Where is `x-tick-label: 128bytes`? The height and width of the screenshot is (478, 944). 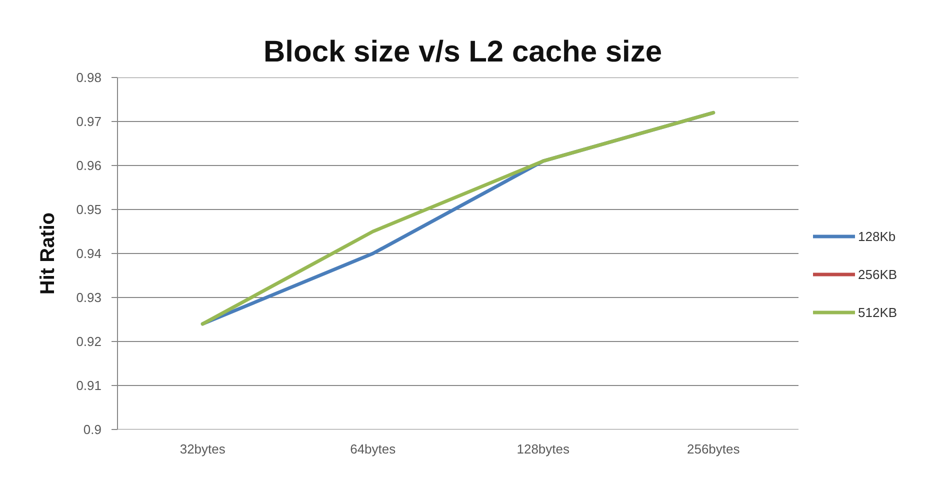 x-tick-label: 128bytes is located at coordinates (543, 449).